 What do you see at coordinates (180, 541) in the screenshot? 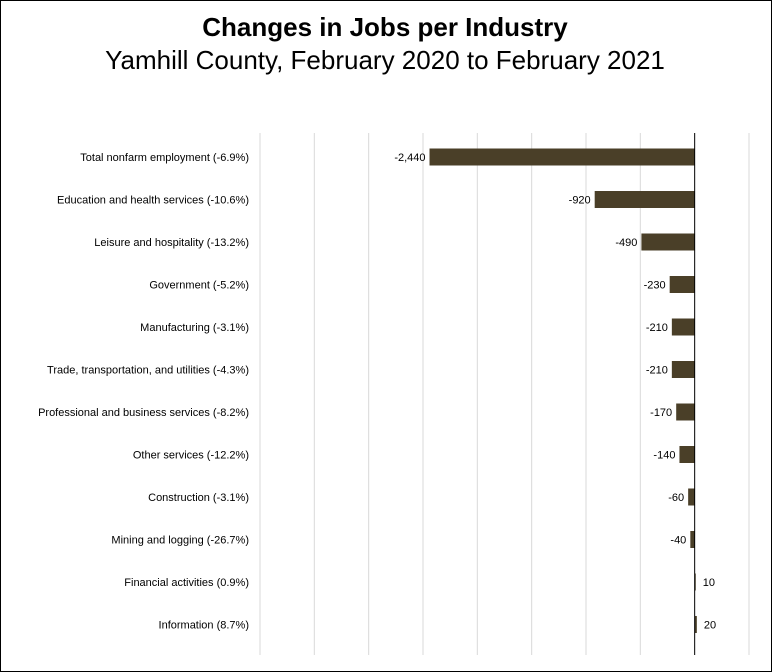
I see `category-label: Mining and logging (-26.7%)` at bounding box center [180, 541].